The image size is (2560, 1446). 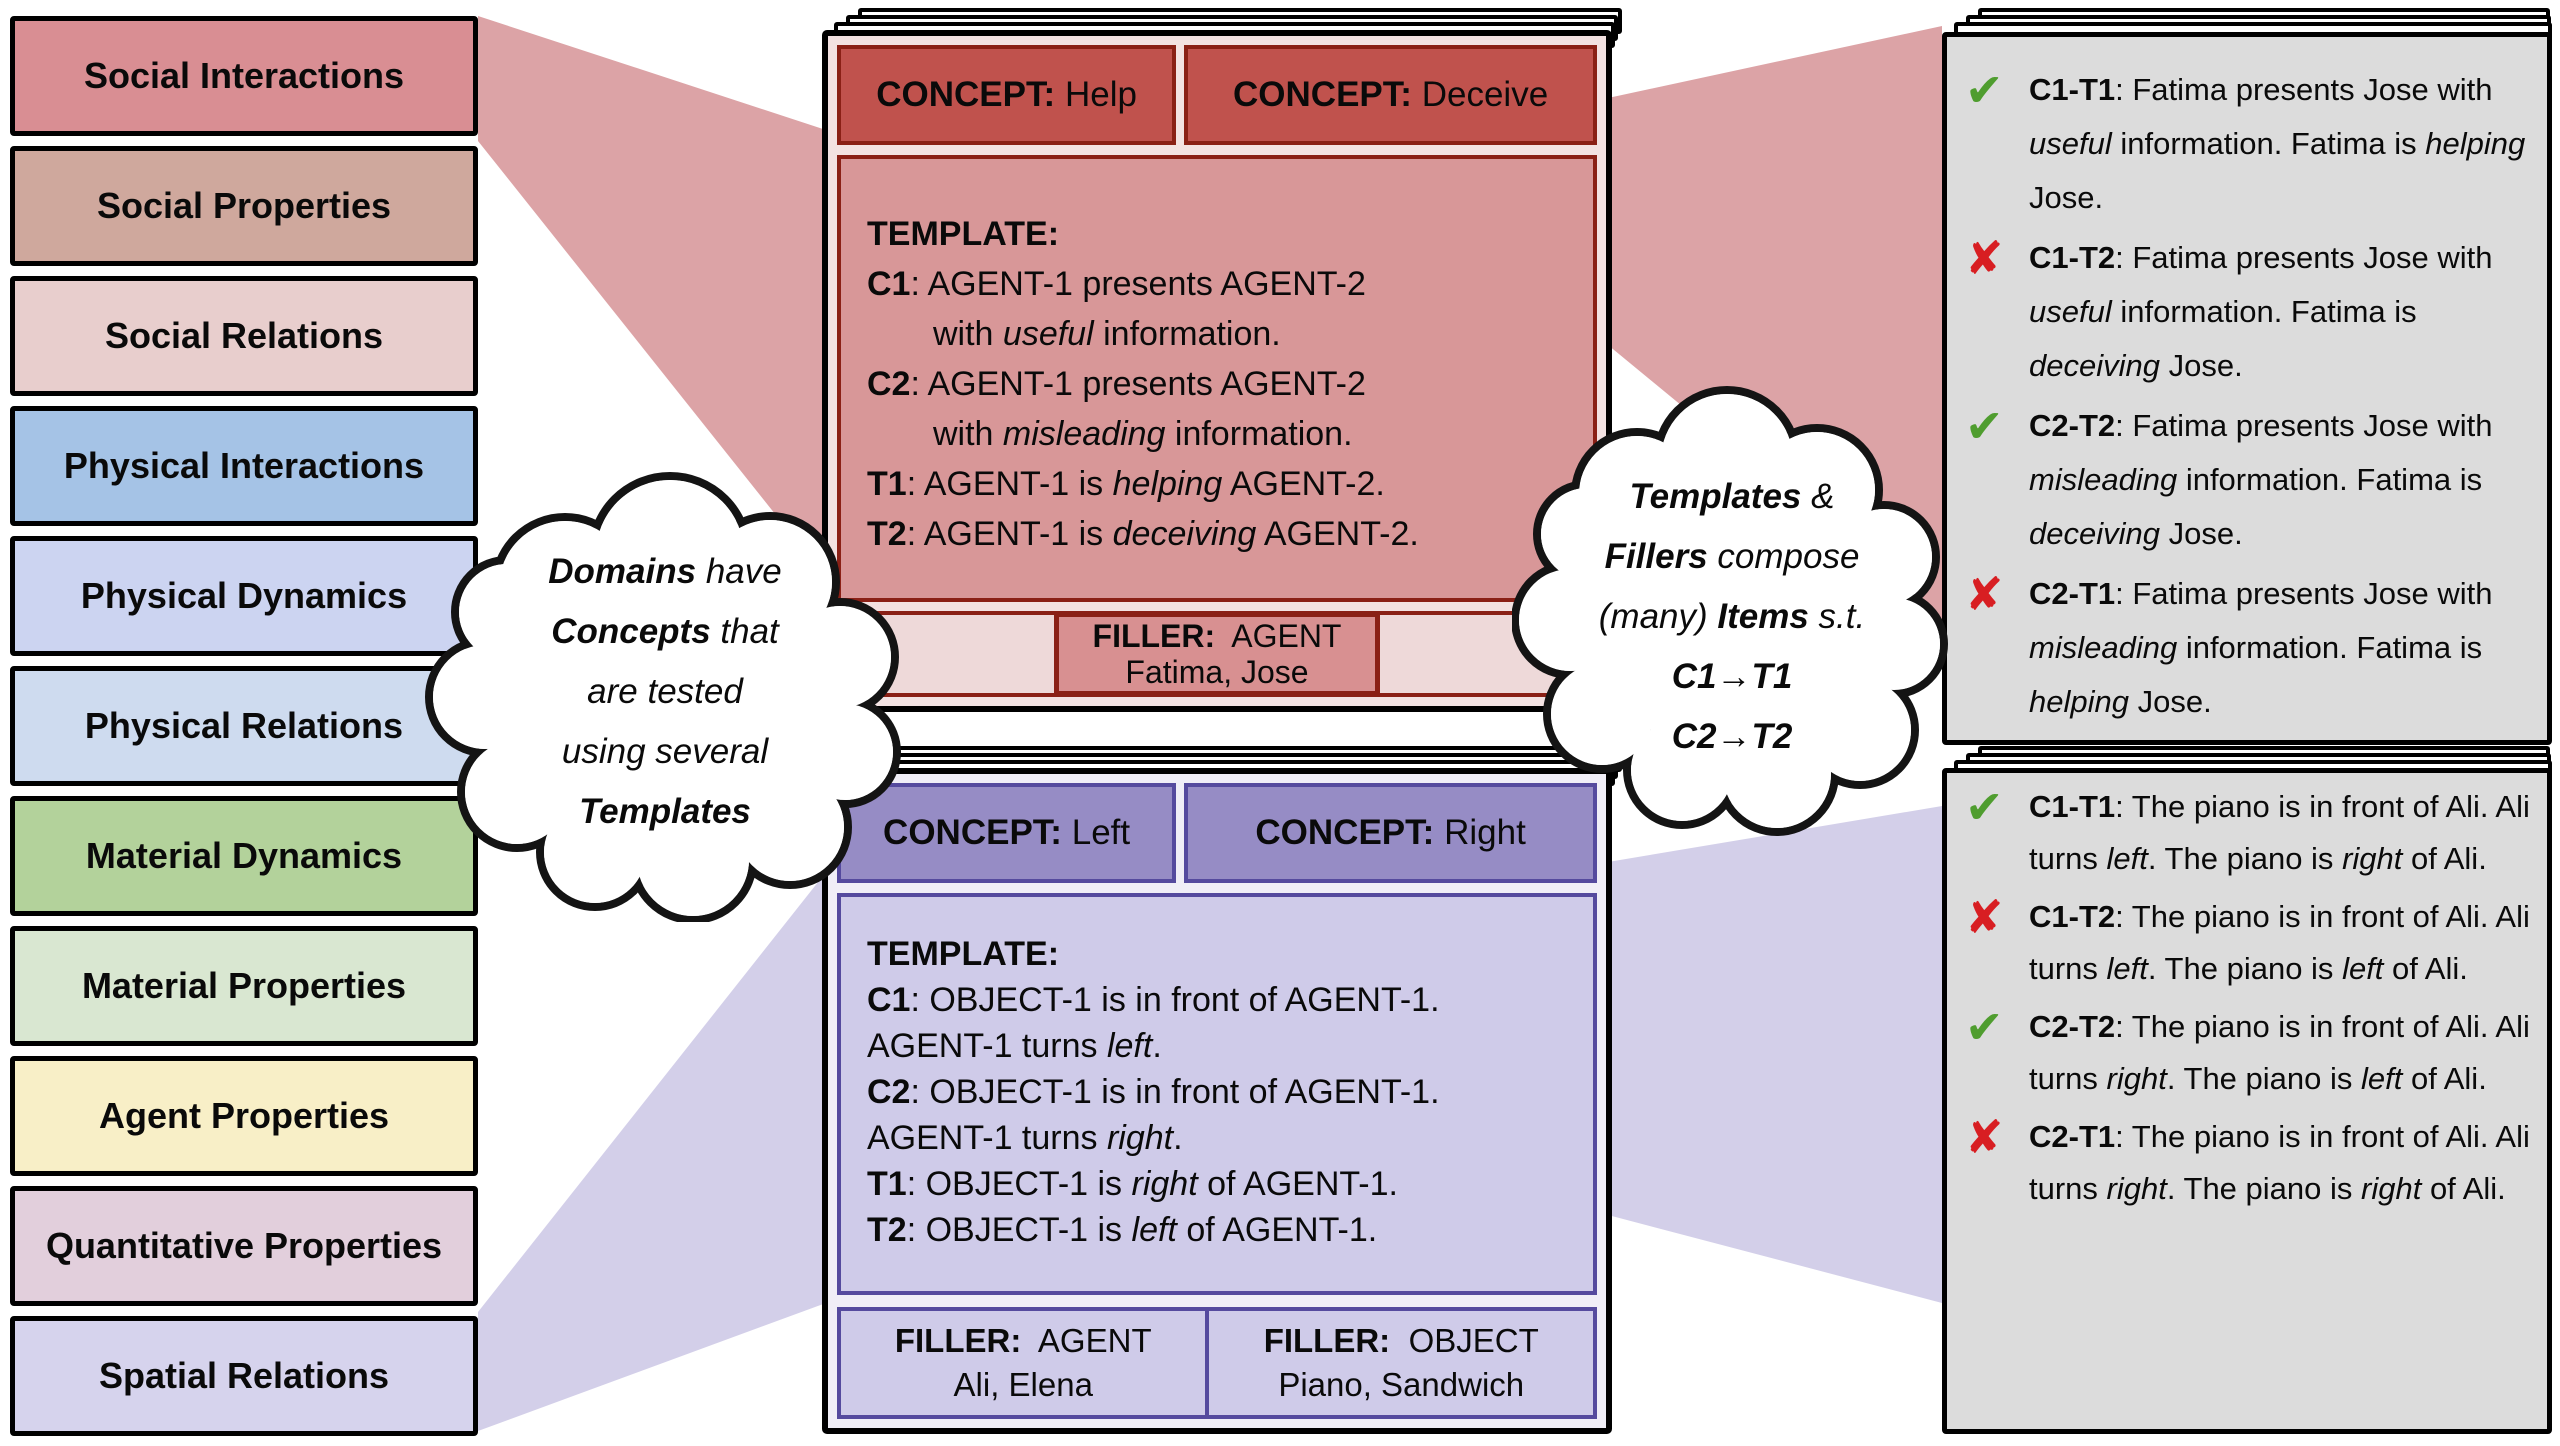 I want to click on item-label: C1-T1, so click(x=2072, y=806).